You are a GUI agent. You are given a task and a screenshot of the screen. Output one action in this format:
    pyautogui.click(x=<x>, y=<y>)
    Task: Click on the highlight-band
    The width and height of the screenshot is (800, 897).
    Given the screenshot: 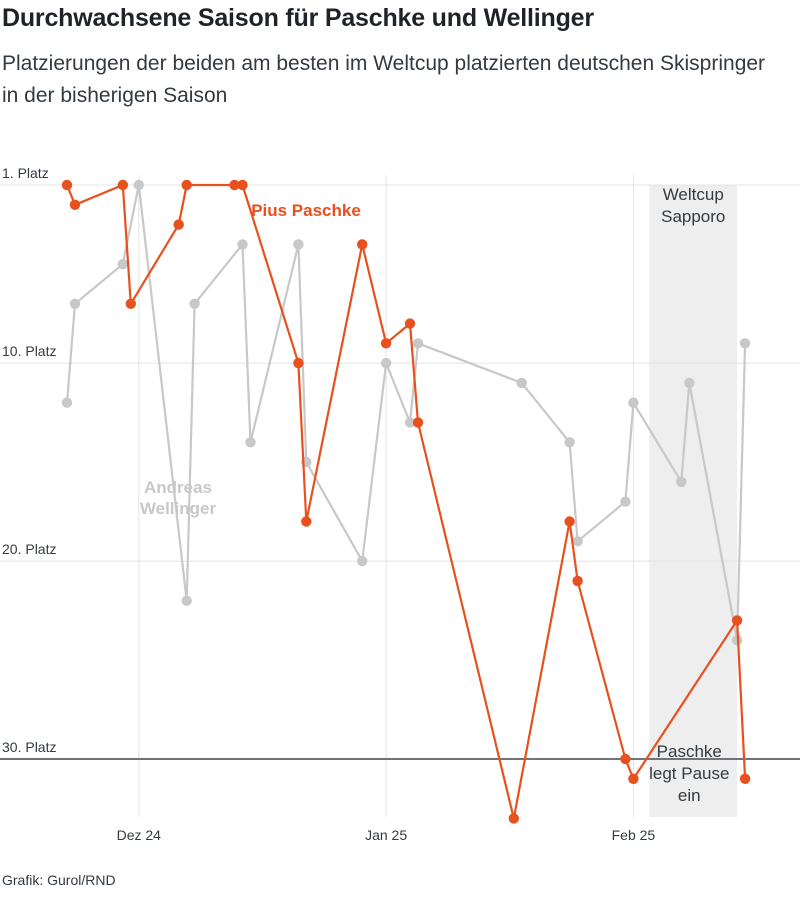 What is the action you would take?
    pyautogui.click(x=693, y=501)
    